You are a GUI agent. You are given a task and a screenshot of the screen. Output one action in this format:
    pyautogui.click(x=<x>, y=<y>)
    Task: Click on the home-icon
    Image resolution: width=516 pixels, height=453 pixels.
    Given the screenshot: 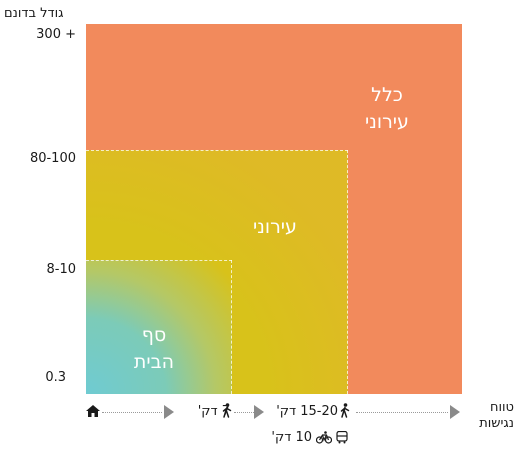 What is the action you would take?
    pyautogui.click(x=93, y=411)
    